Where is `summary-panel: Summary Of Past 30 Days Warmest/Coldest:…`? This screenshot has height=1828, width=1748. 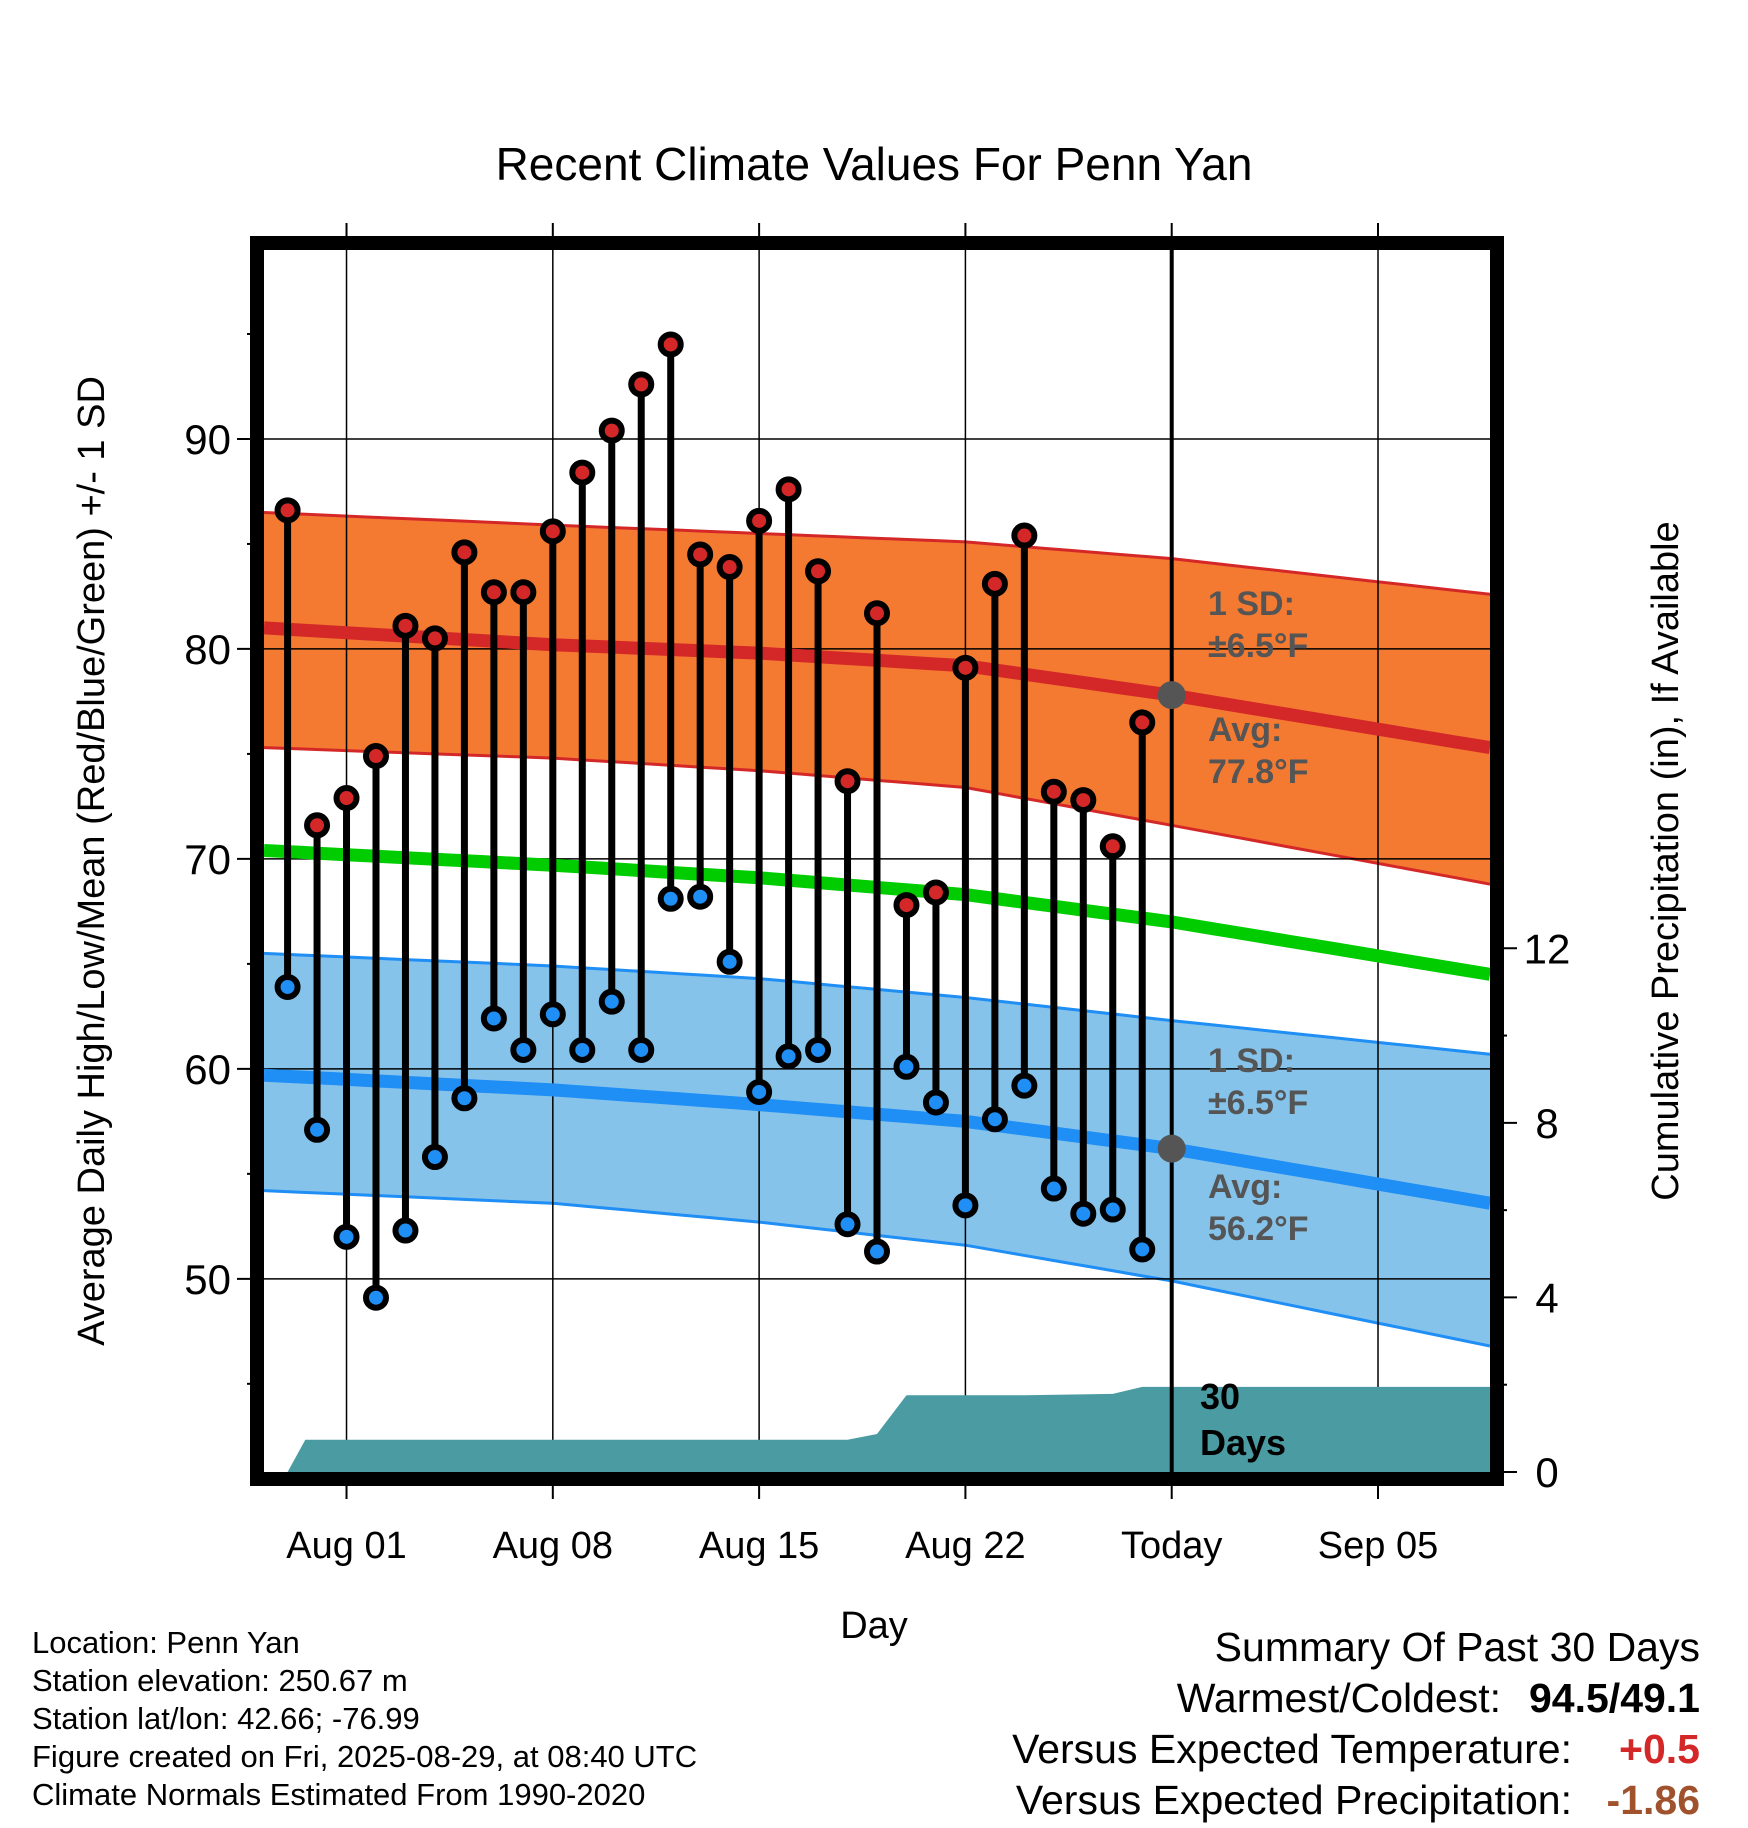 summary-panel: Summary Of Past 30 Days Warmest/Coldest:… is located at coordinates (1356, 1724).